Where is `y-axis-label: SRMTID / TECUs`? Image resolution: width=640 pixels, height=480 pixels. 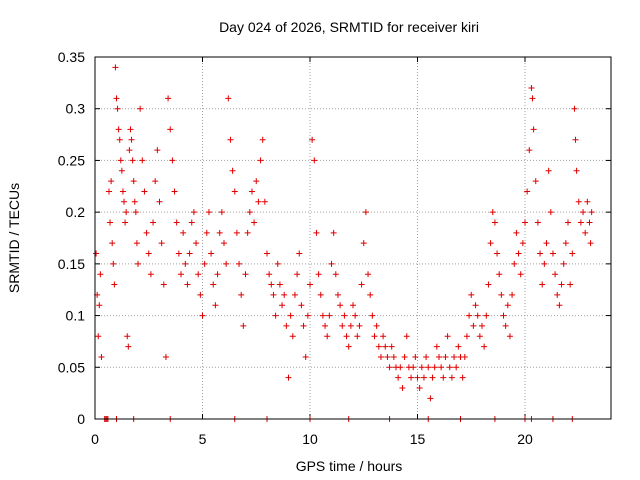 y-axis-label: SRMTID / TECUs is located at coordinates (14, 238).